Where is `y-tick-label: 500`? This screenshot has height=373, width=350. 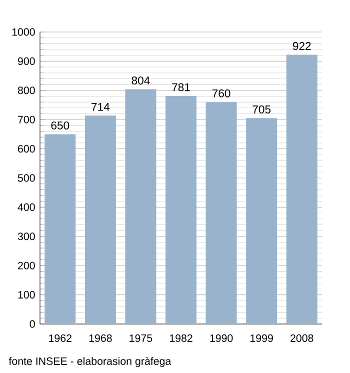 y-tick-label: 500 is located at coordinates (26, 178).